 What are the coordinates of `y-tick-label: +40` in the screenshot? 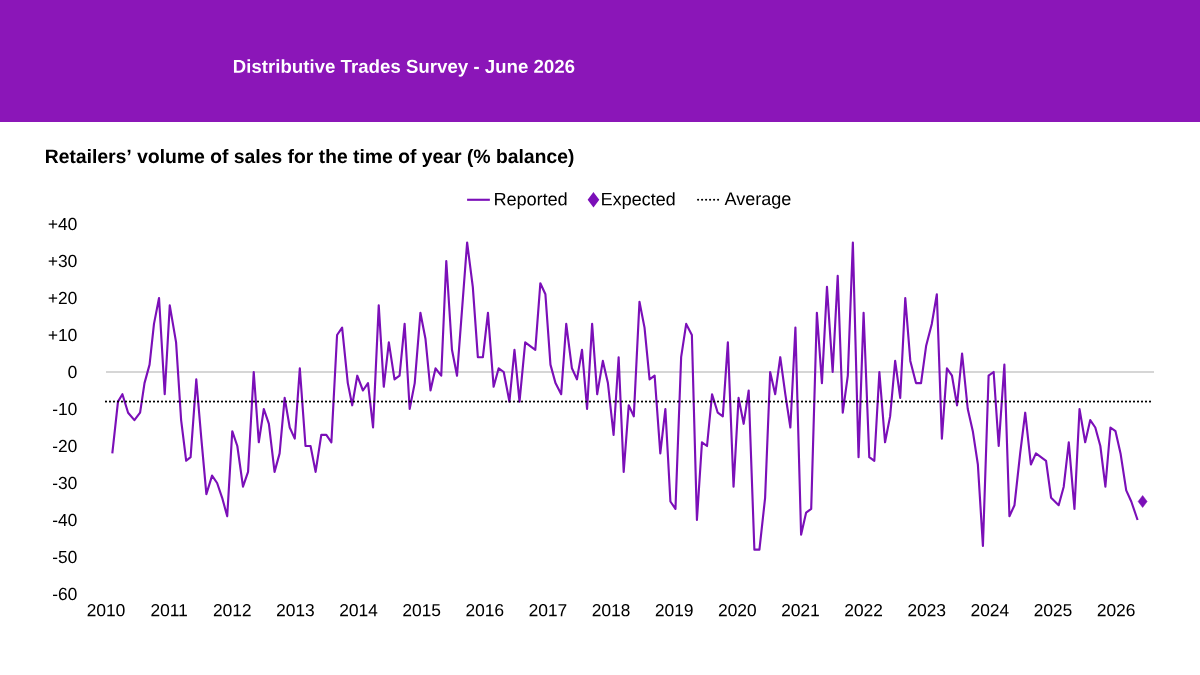 It's located at (62, 224).